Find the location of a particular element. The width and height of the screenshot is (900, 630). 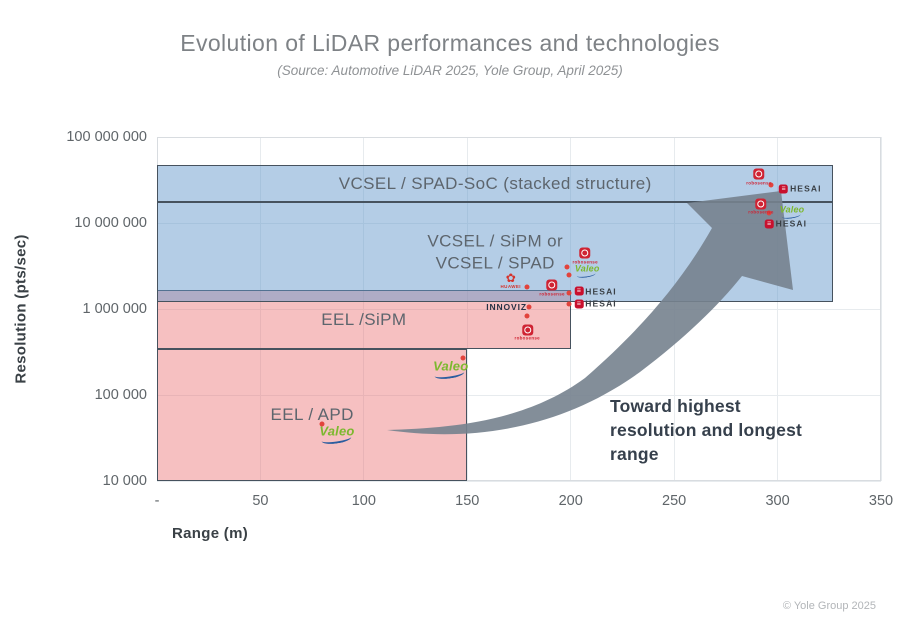

y-axis-tick-label: 100 000 000 is located at coordinates (106, 137).